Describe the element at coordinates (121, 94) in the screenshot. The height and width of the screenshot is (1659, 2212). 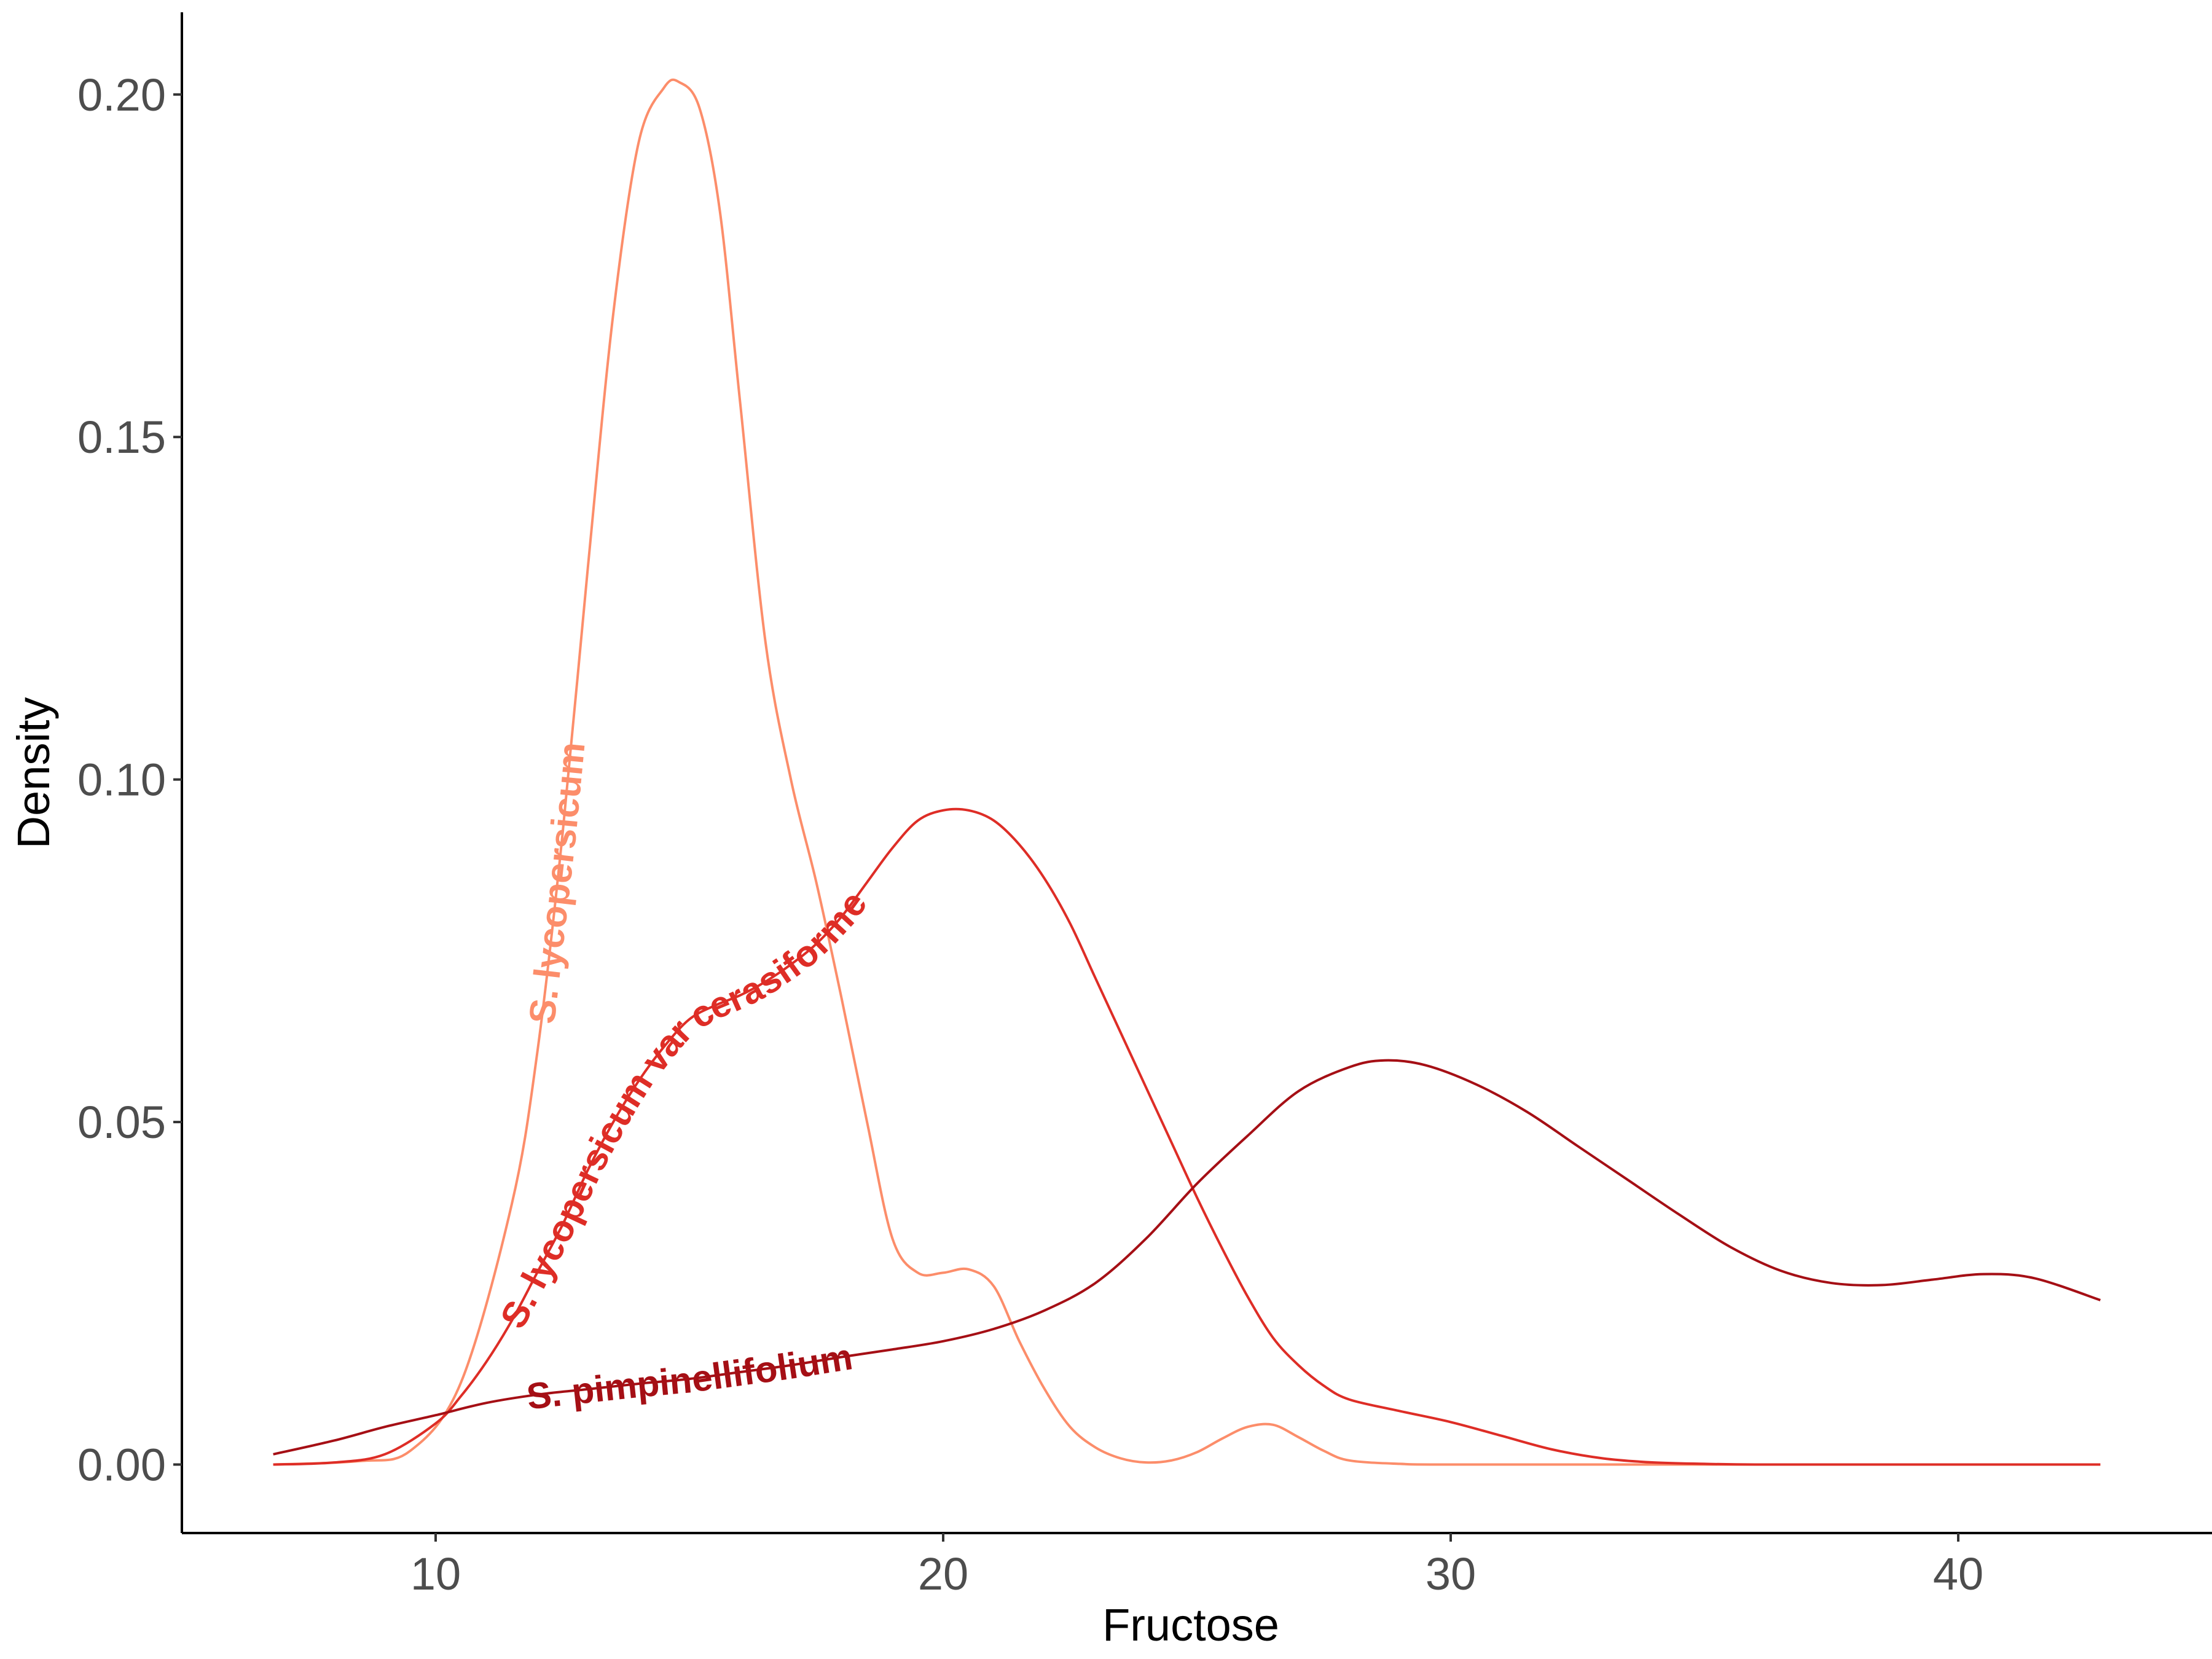
I see `y-tick-label: 0.20` at that location.